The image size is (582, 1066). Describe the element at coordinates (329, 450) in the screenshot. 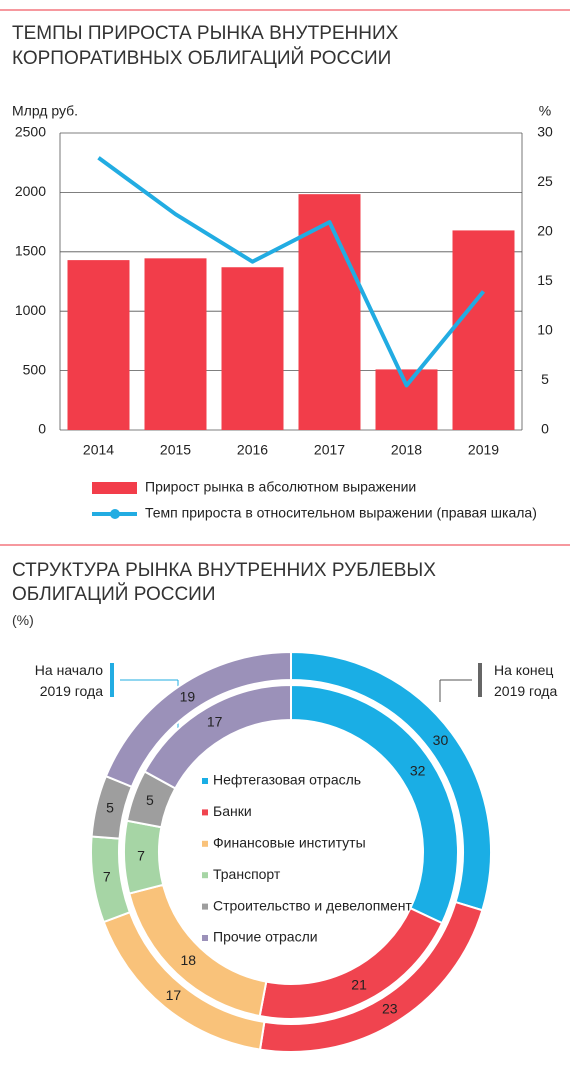

I see `x-tick-label: 2017` at that location.